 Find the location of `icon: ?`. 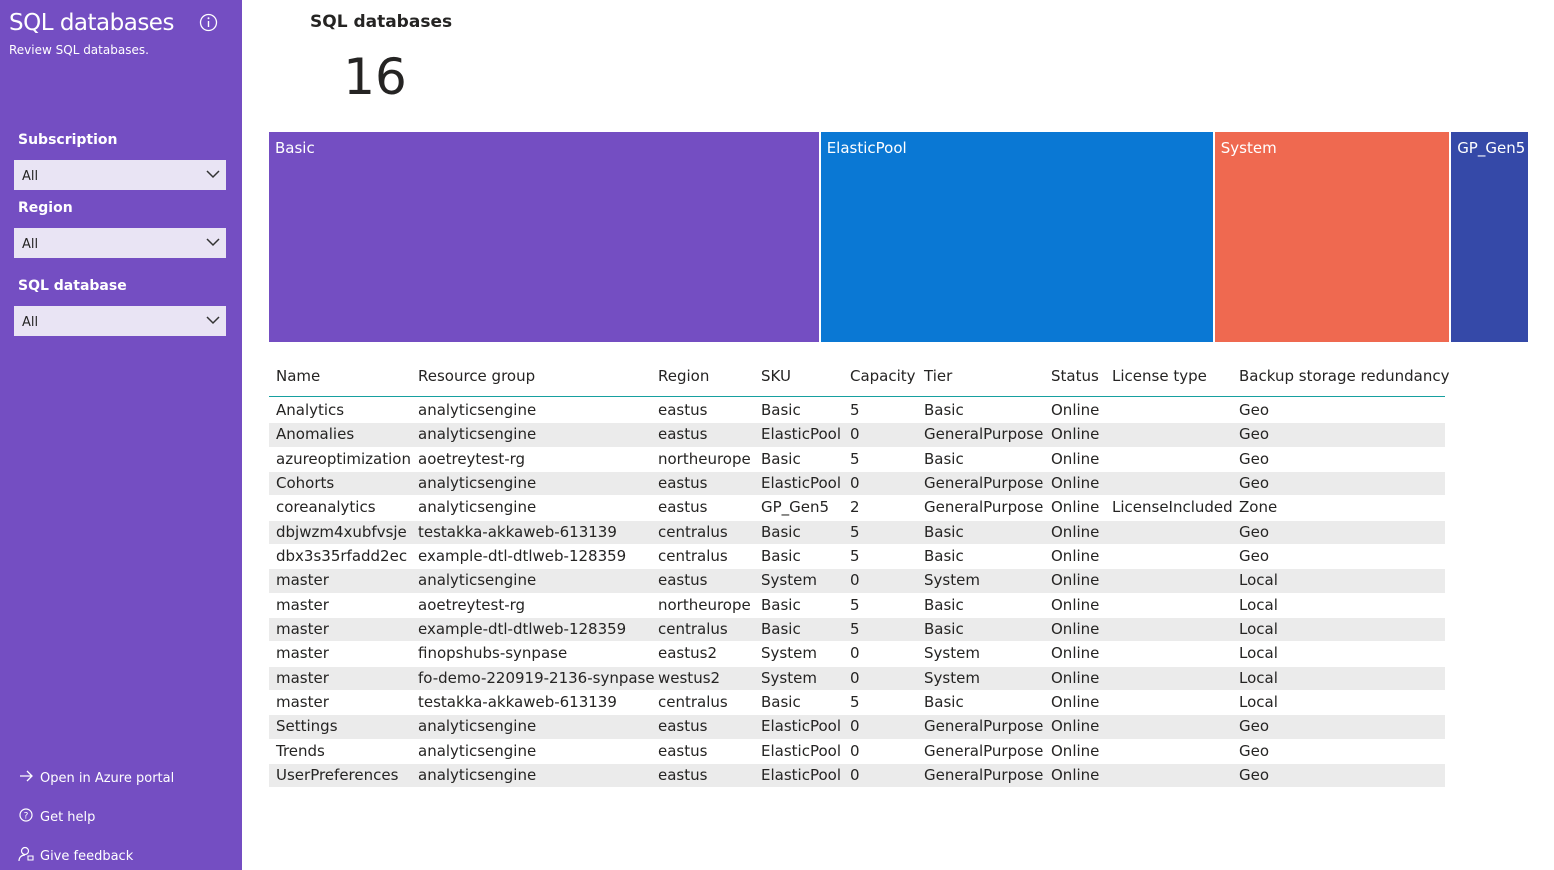

icon: ? is located at coordinates (26, 815).